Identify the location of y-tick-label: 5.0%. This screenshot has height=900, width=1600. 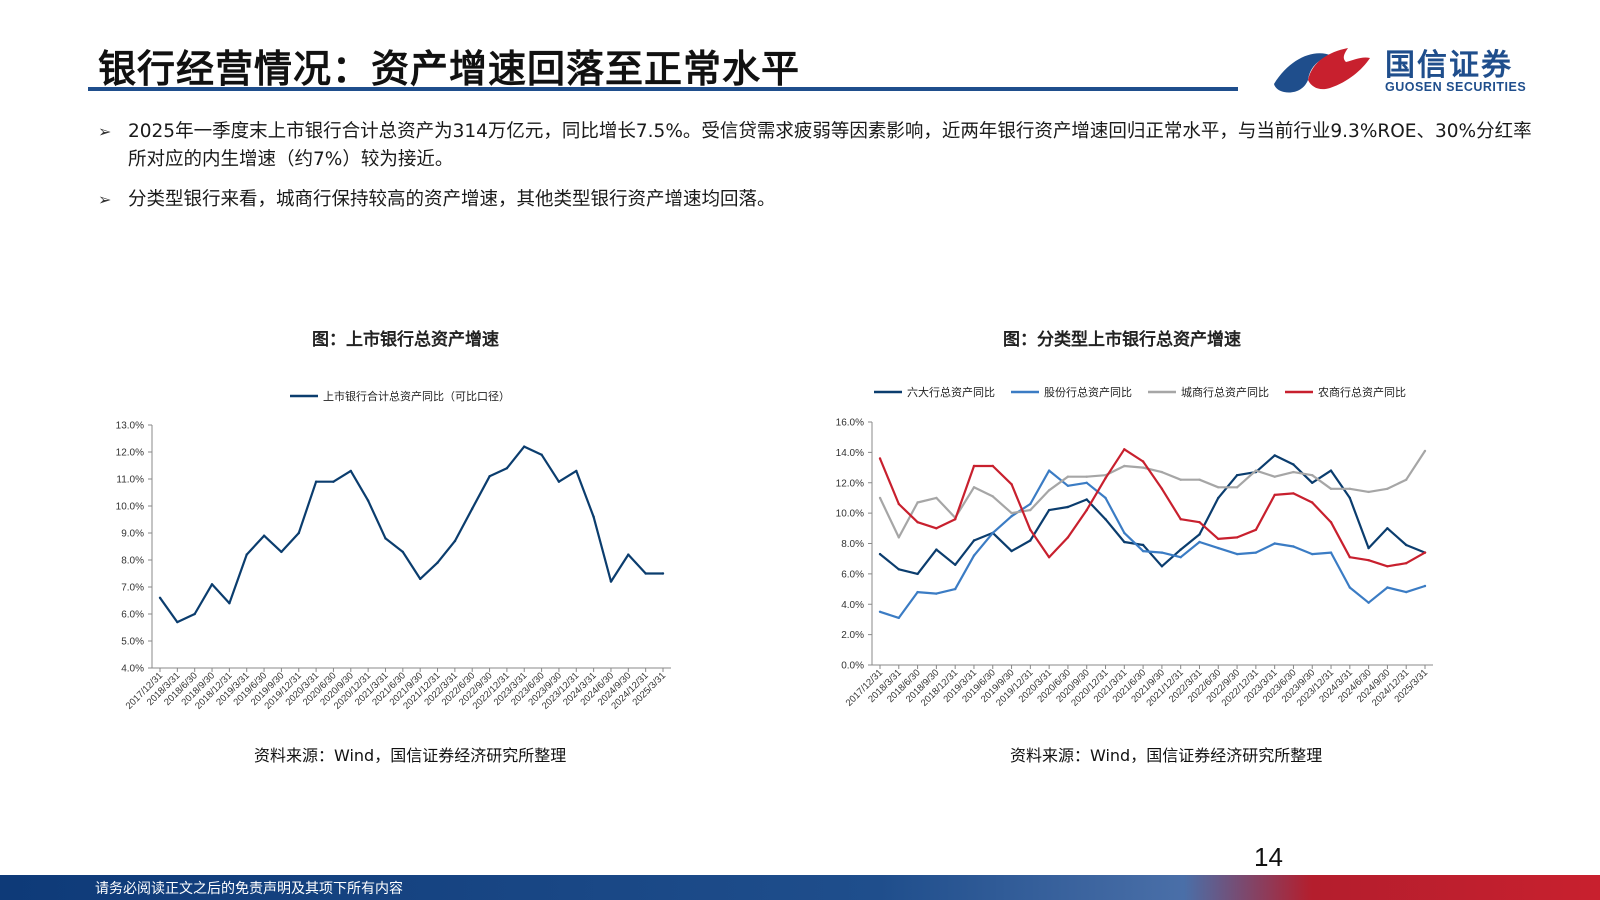
(132, 642).